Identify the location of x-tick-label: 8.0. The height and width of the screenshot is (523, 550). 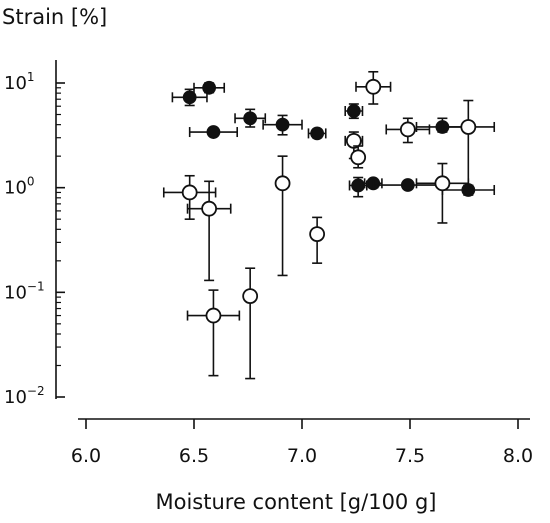
(518, 456).